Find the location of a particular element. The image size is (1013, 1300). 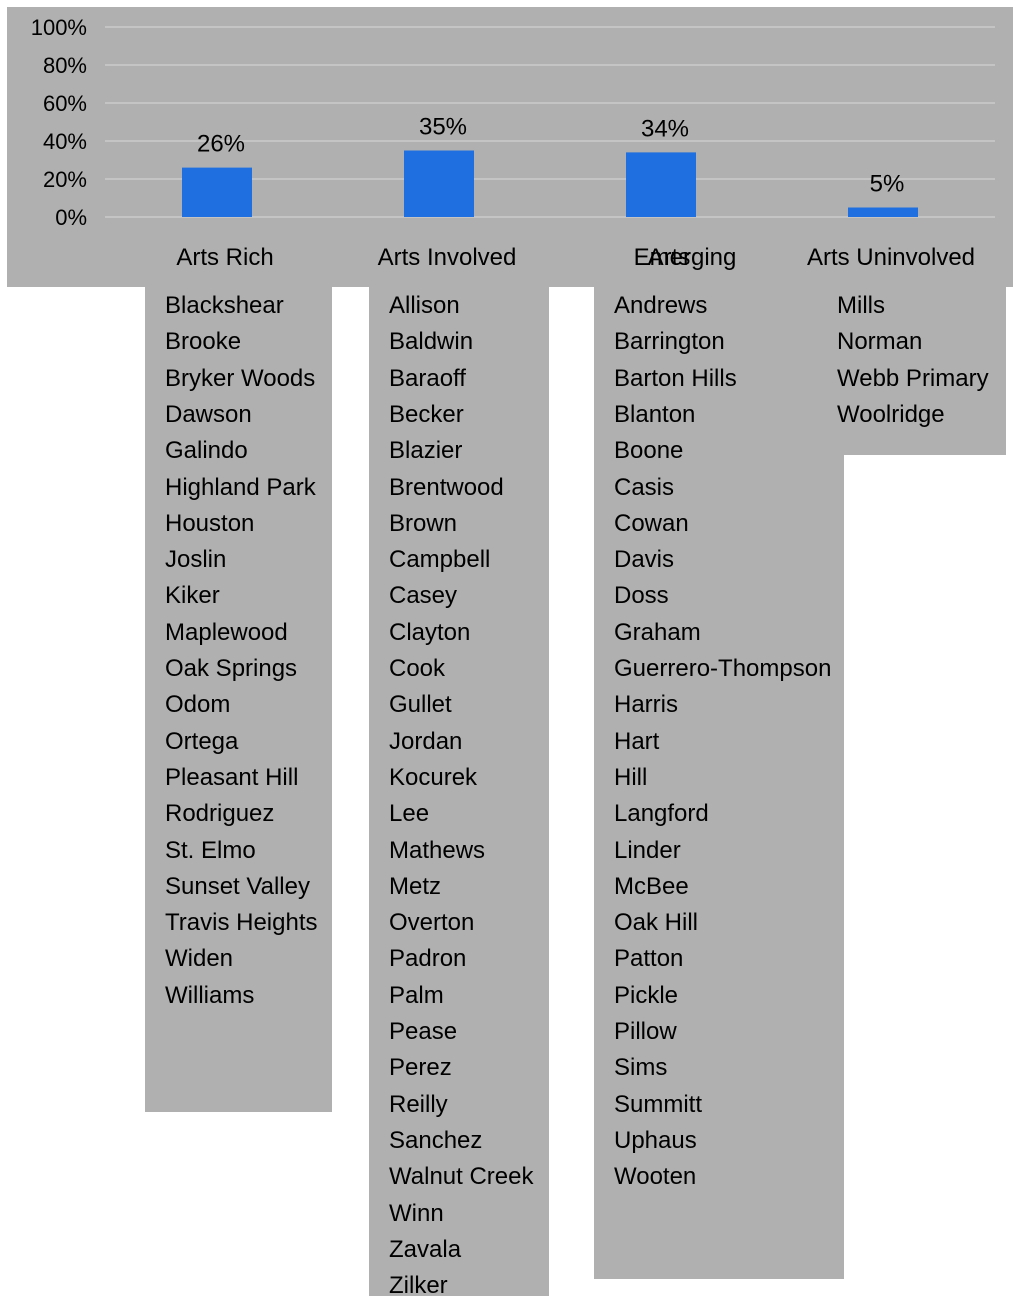

x-tick-label-overlay: Emerging is located at coordinates (685, 257).